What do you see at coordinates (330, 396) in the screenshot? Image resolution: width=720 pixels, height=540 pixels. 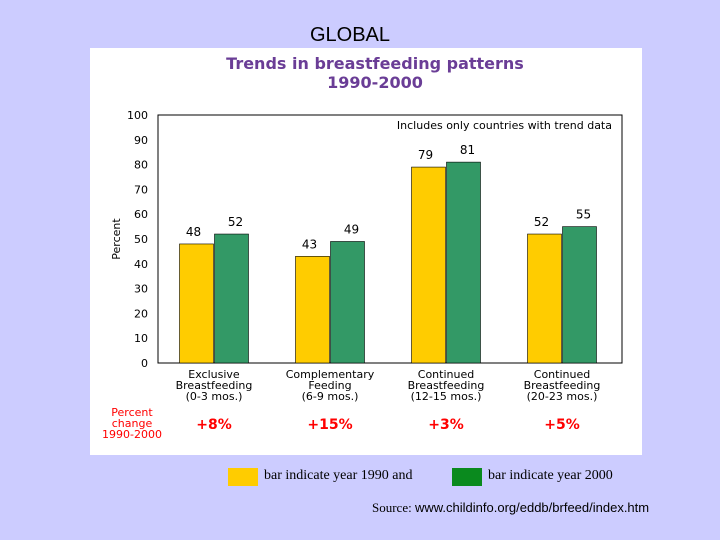 I see `category-label: (6-9 mos.)` at bounding box center [330, 396].